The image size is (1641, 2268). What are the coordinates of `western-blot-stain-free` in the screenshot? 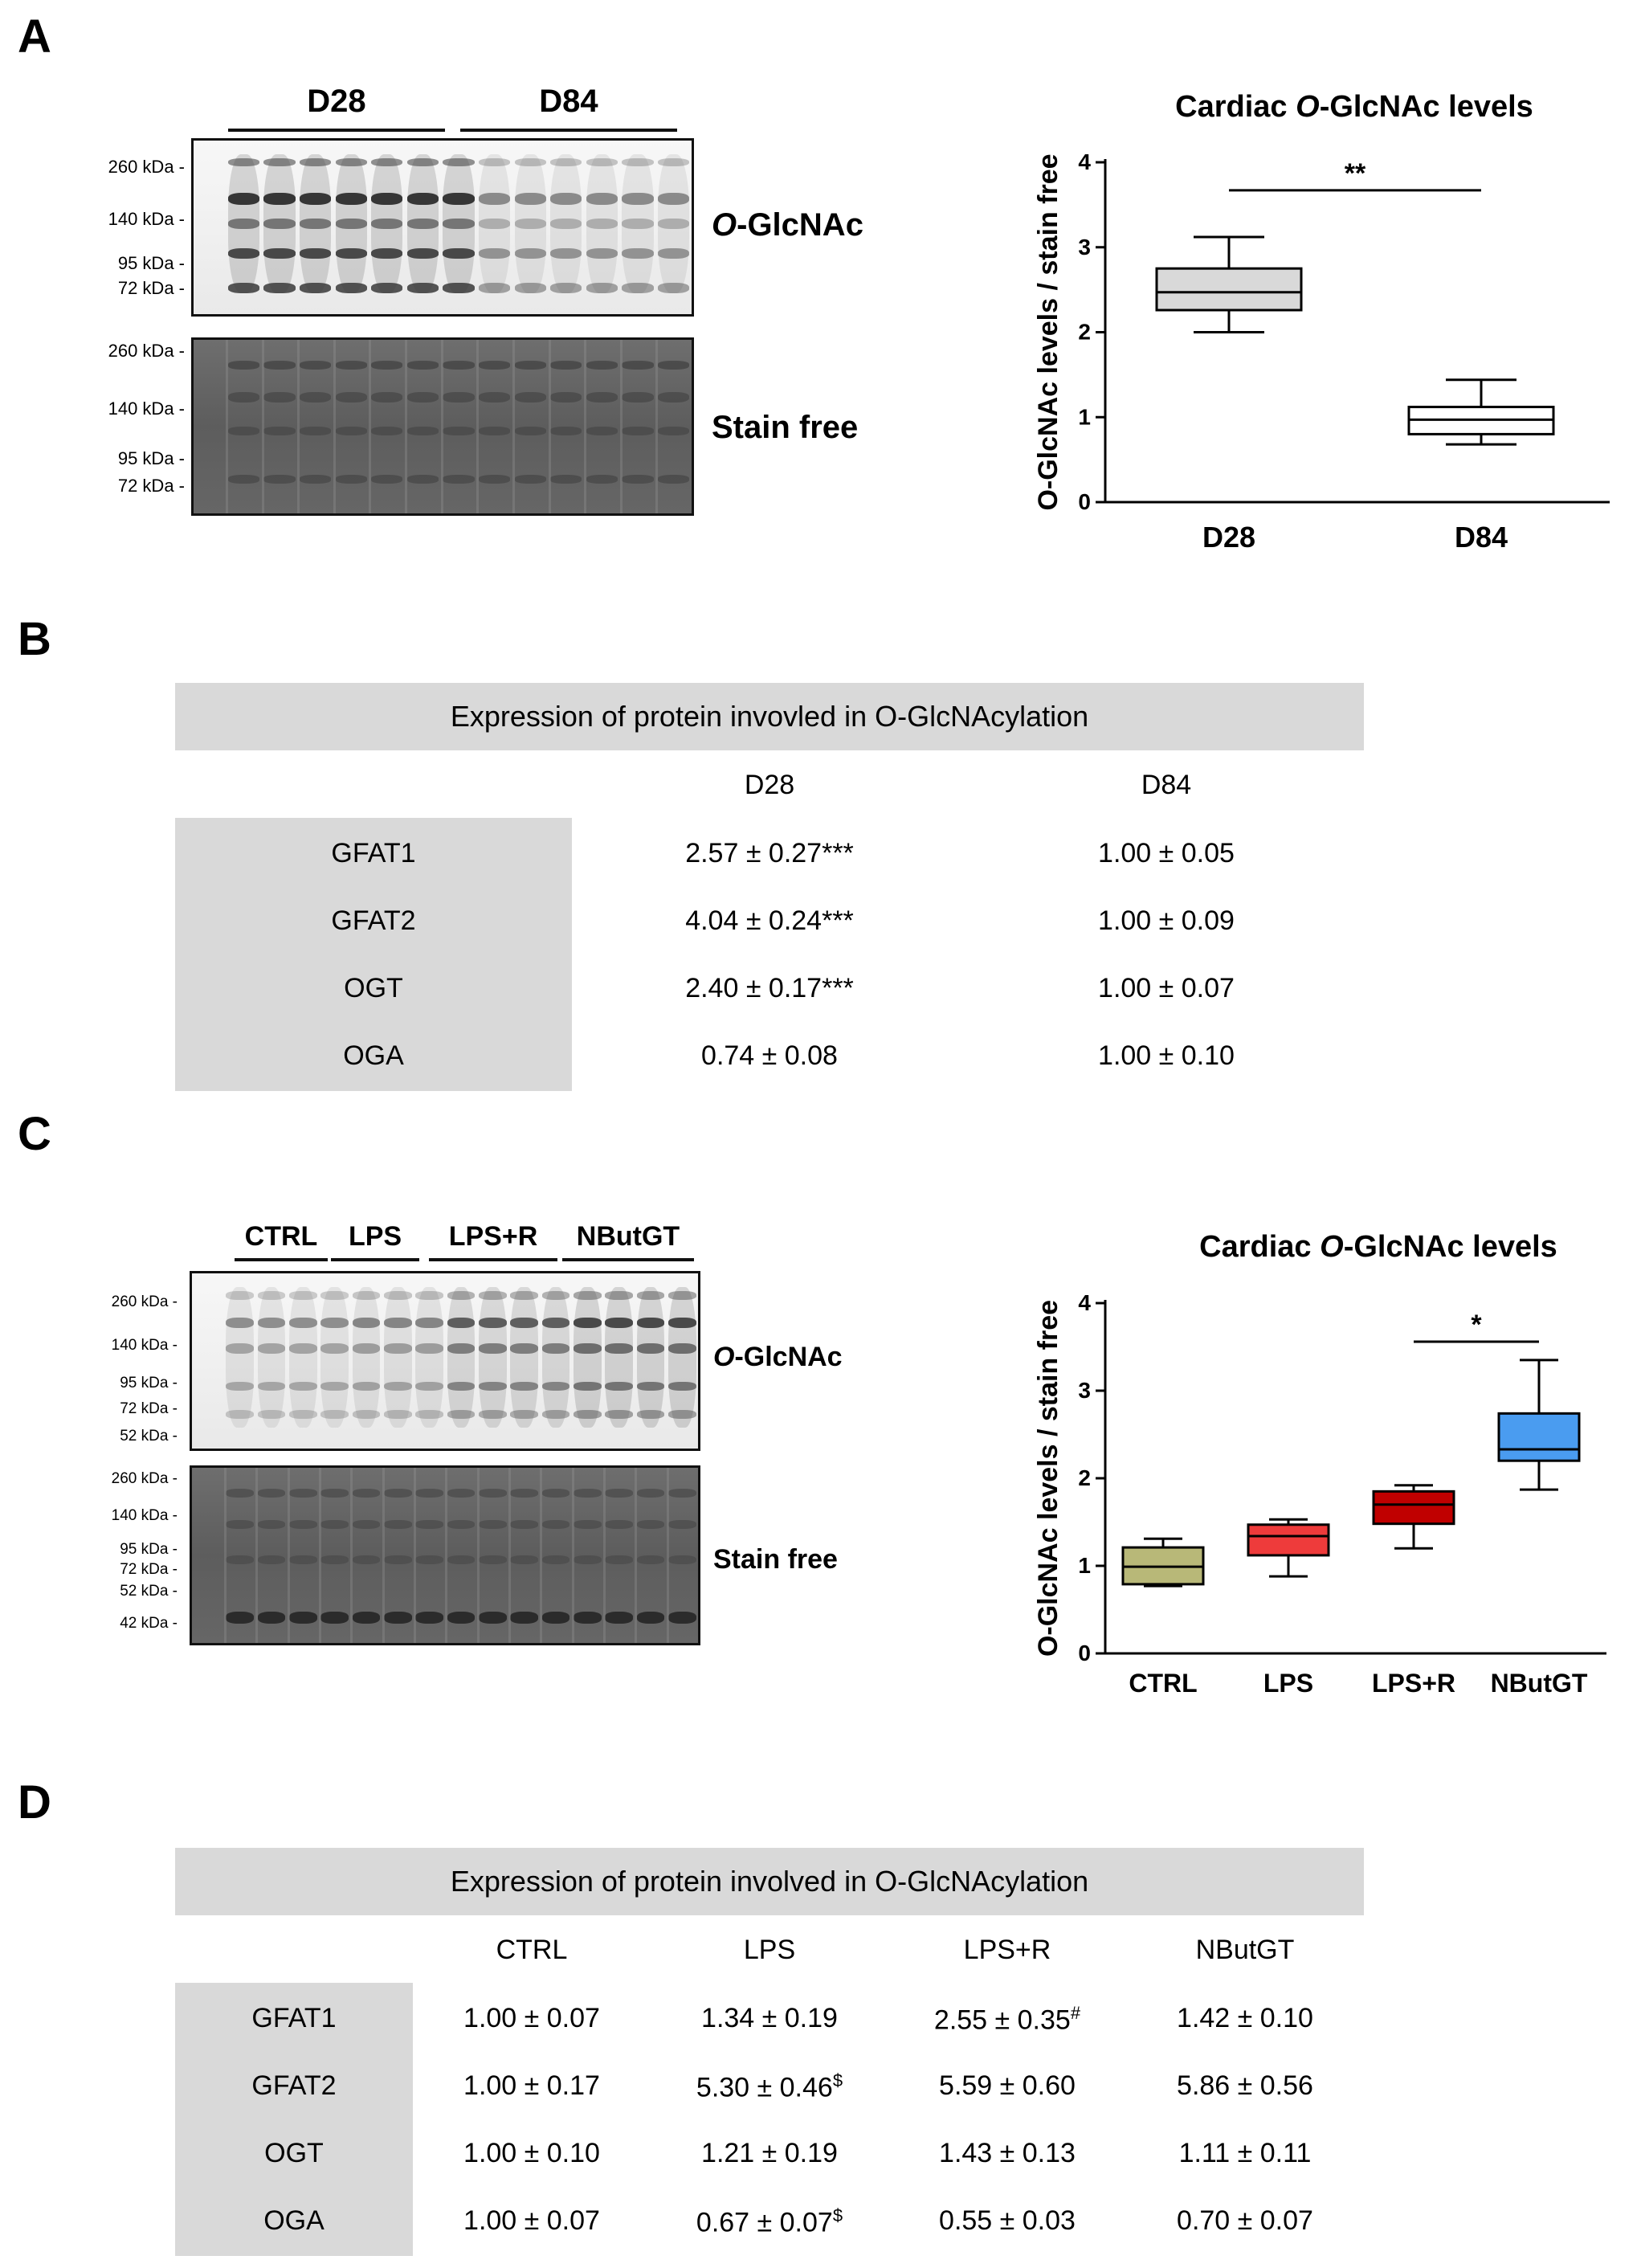 It's located at (443, 426).